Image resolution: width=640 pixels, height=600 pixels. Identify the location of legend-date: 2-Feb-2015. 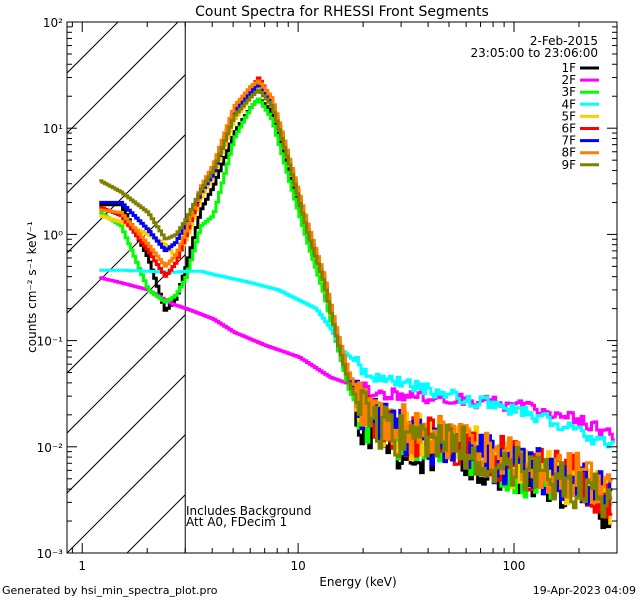
(564, 41).